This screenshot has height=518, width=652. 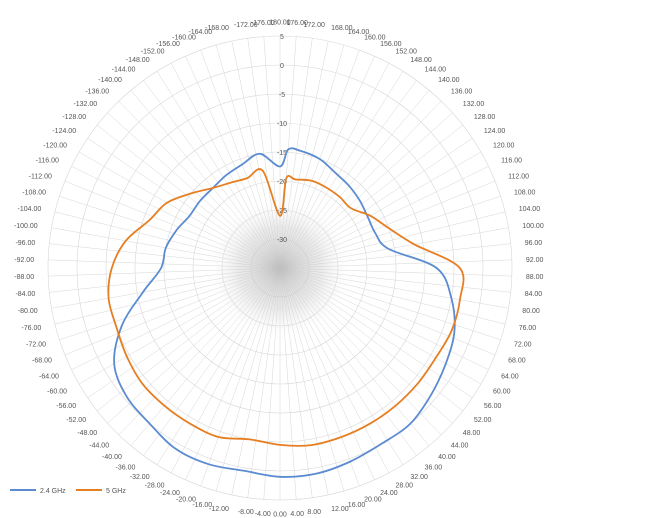 What do you see at coordinates (528, 328) in the screenshot?
I see `angle-tick-label: 76.00` at bounding box center [528, 328].